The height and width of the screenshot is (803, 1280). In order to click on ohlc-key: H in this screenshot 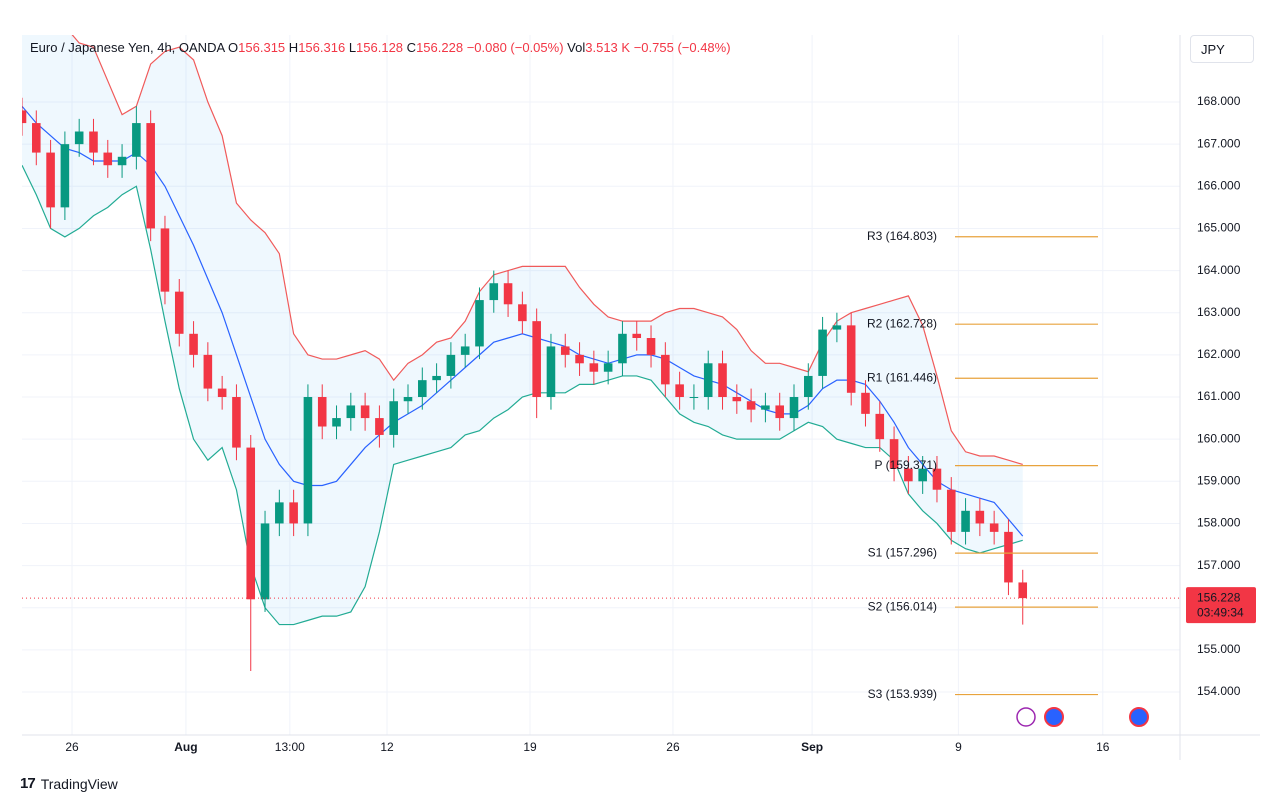, I will do `click(293, 47)`.